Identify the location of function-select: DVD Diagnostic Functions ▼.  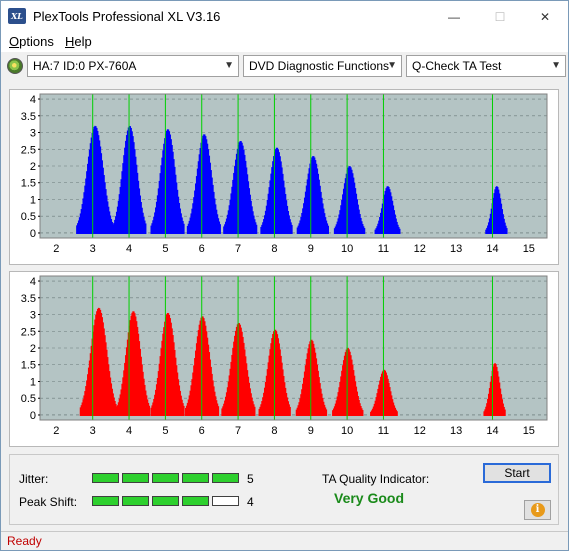
(322, 66).